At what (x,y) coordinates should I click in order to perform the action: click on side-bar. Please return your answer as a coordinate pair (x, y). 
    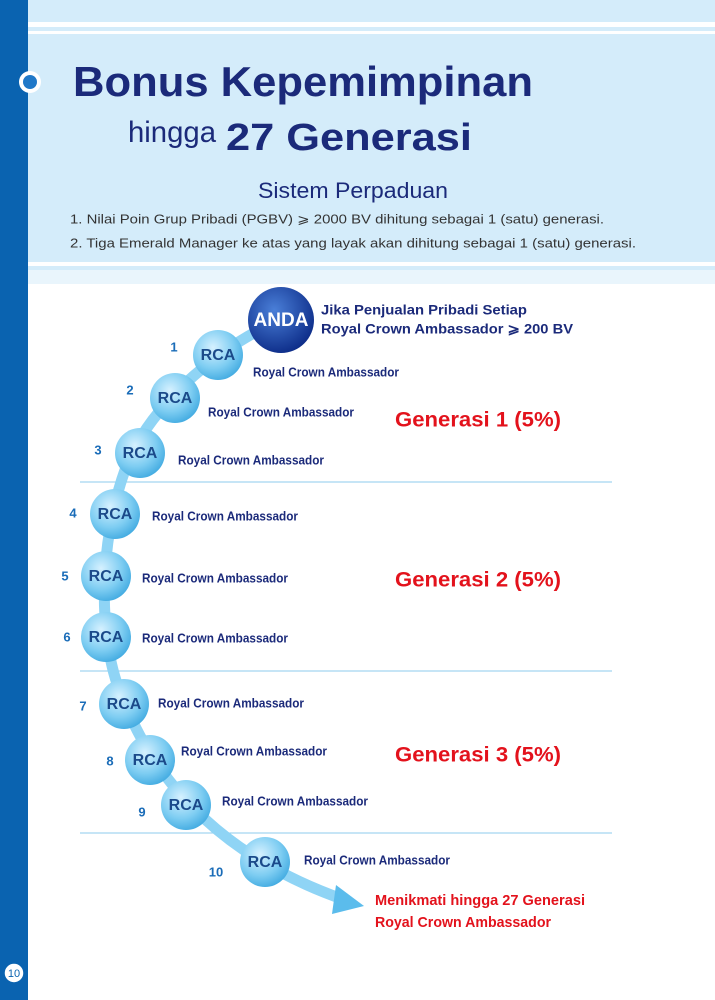
    Looking at the image, I should click on (14, 500).